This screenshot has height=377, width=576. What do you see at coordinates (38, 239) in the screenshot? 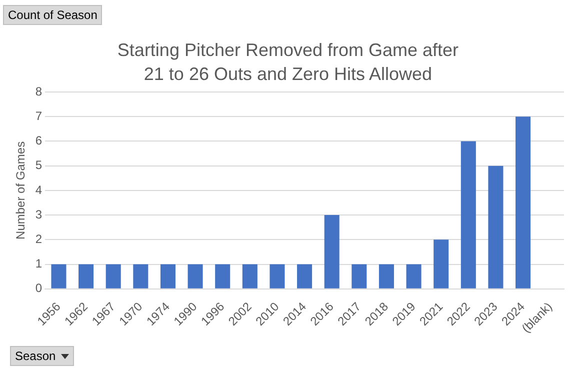
I see `y-tick-label: 2` at bounding box center [38, 239].